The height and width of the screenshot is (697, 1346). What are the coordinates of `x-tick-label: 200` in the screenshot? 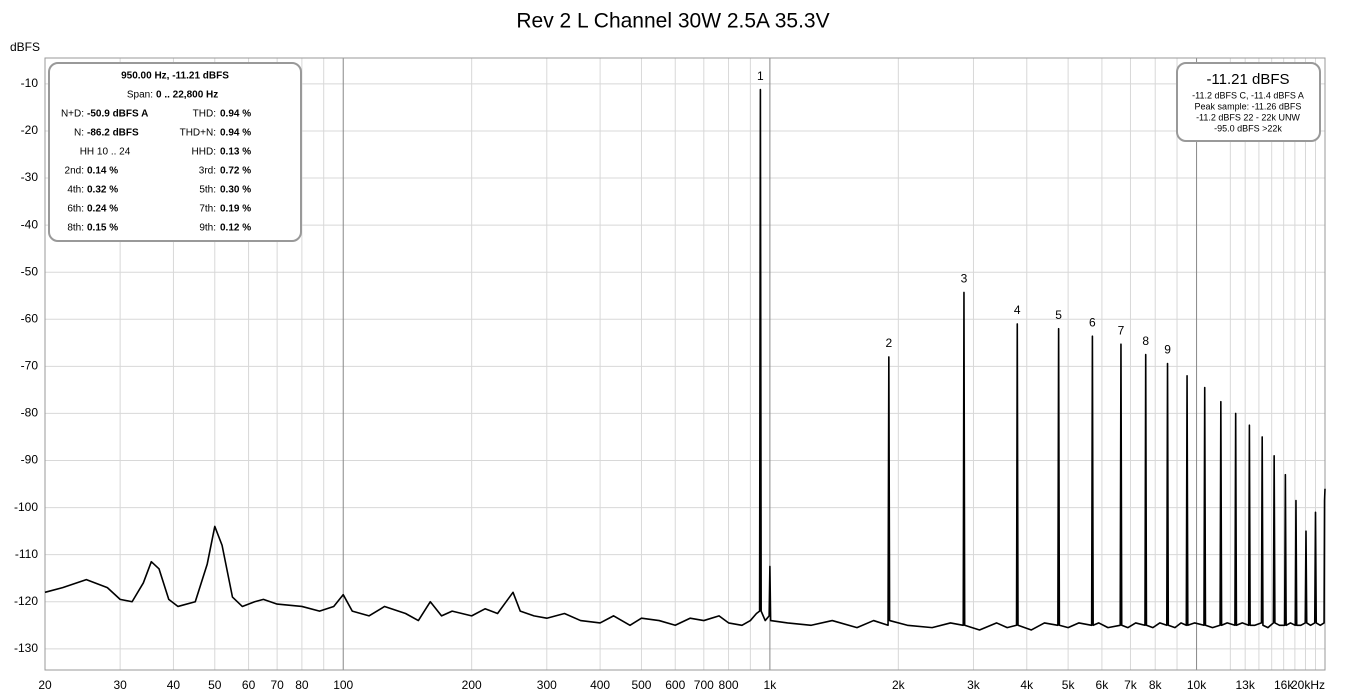 It's located at (472, 685).